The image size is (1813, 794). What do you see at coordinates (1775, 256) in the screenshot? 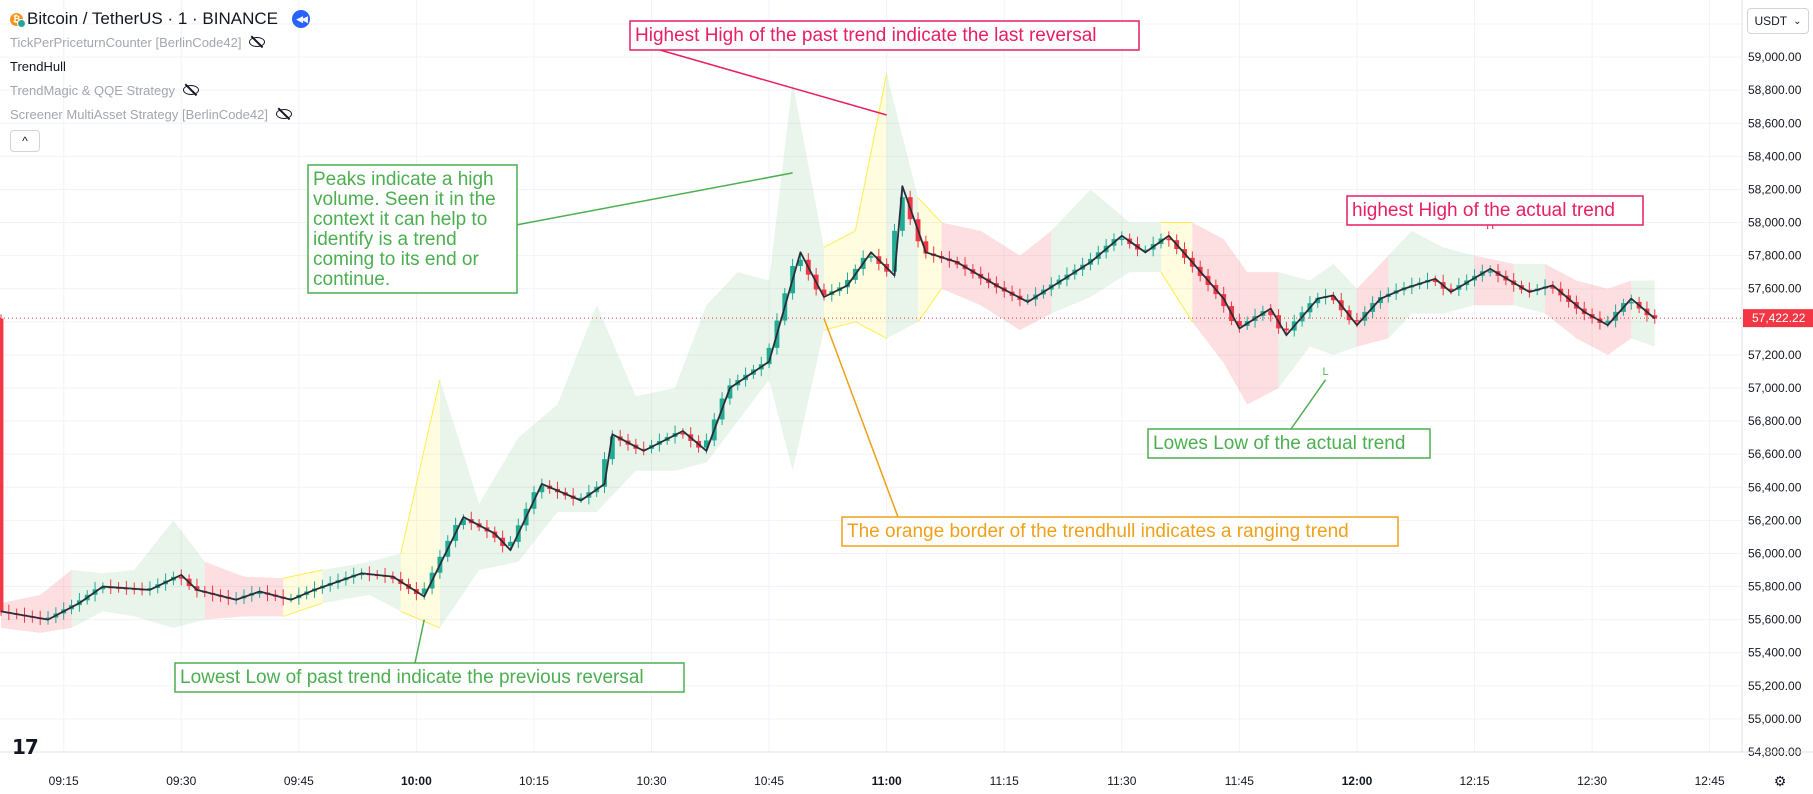
I see `price-tick-label: 57,800.00` at bounding box center [1775, 256].